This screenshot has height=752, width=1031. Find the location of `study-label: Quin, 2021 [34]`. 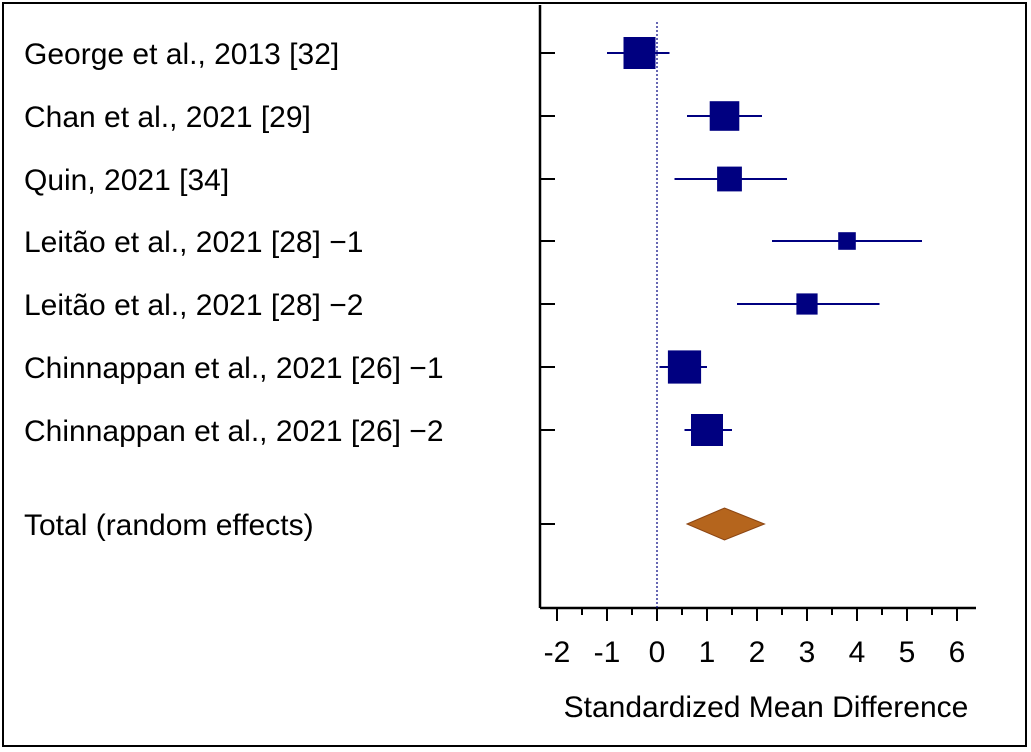

study-label: Quin, 2021 [34] is located at coordinates (126, 180).